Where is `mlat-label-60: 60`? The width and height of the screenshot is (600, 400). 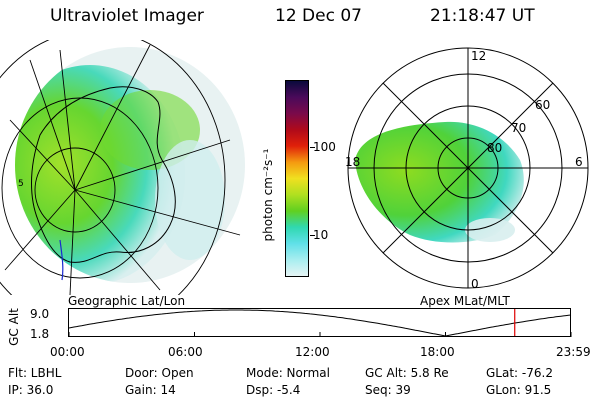
mlat-label-60: 60 is located at coordinates (542, 105).